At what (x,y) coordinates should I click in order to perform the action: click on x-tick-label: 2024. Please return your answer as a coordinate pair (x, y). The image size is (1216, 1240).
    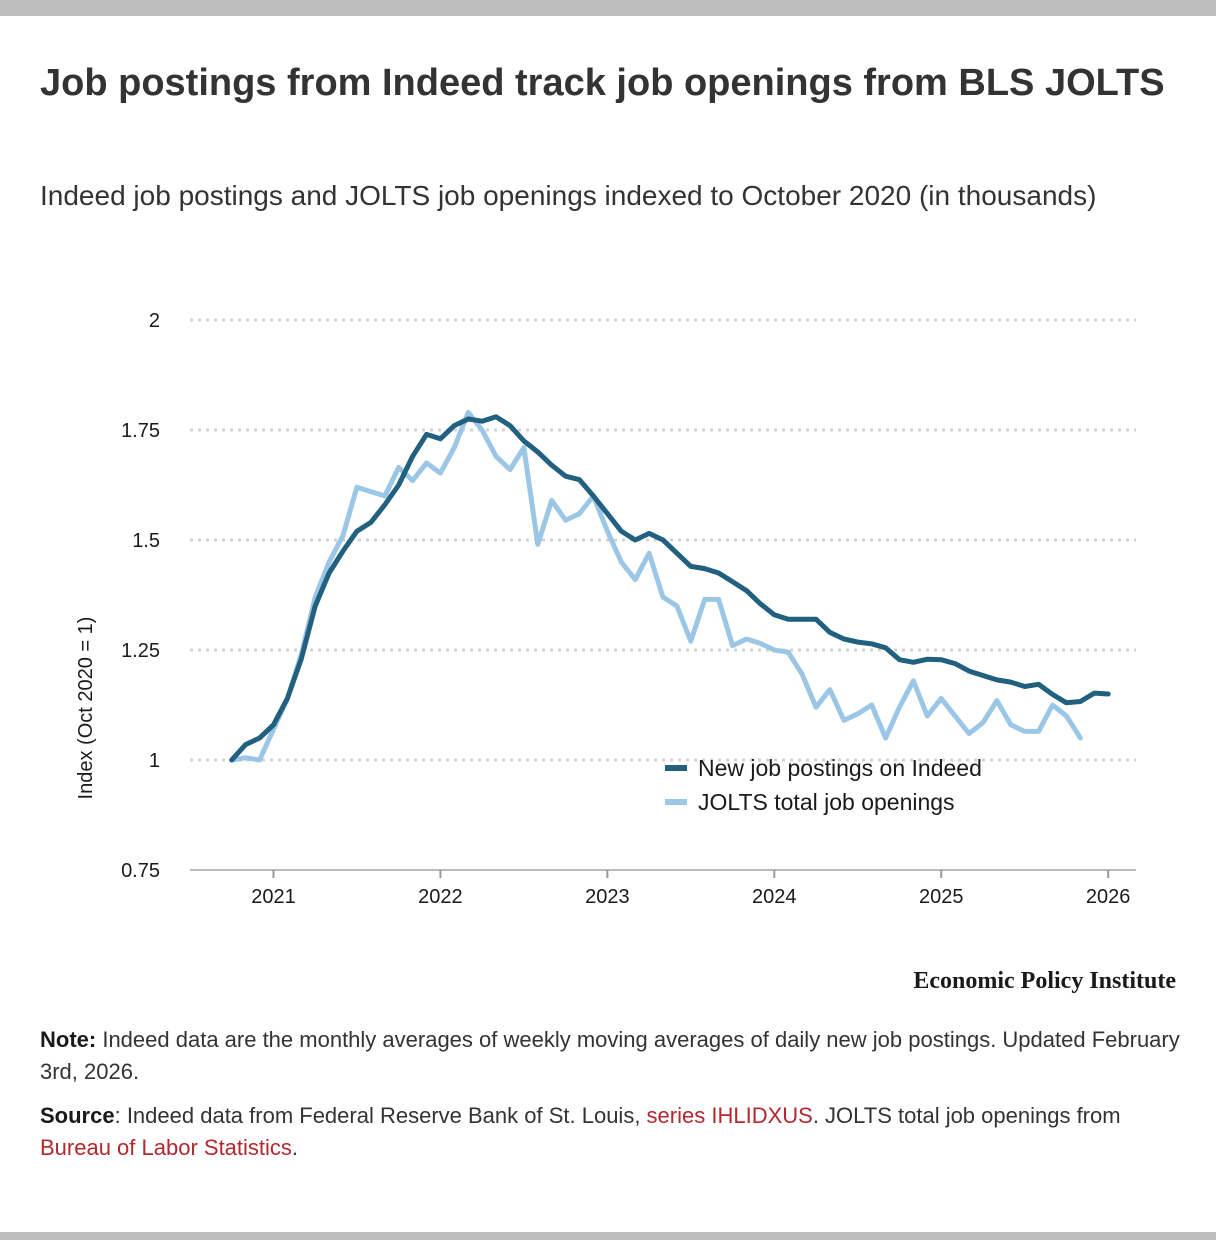
    Looking at the image, I should click on (774, 897).